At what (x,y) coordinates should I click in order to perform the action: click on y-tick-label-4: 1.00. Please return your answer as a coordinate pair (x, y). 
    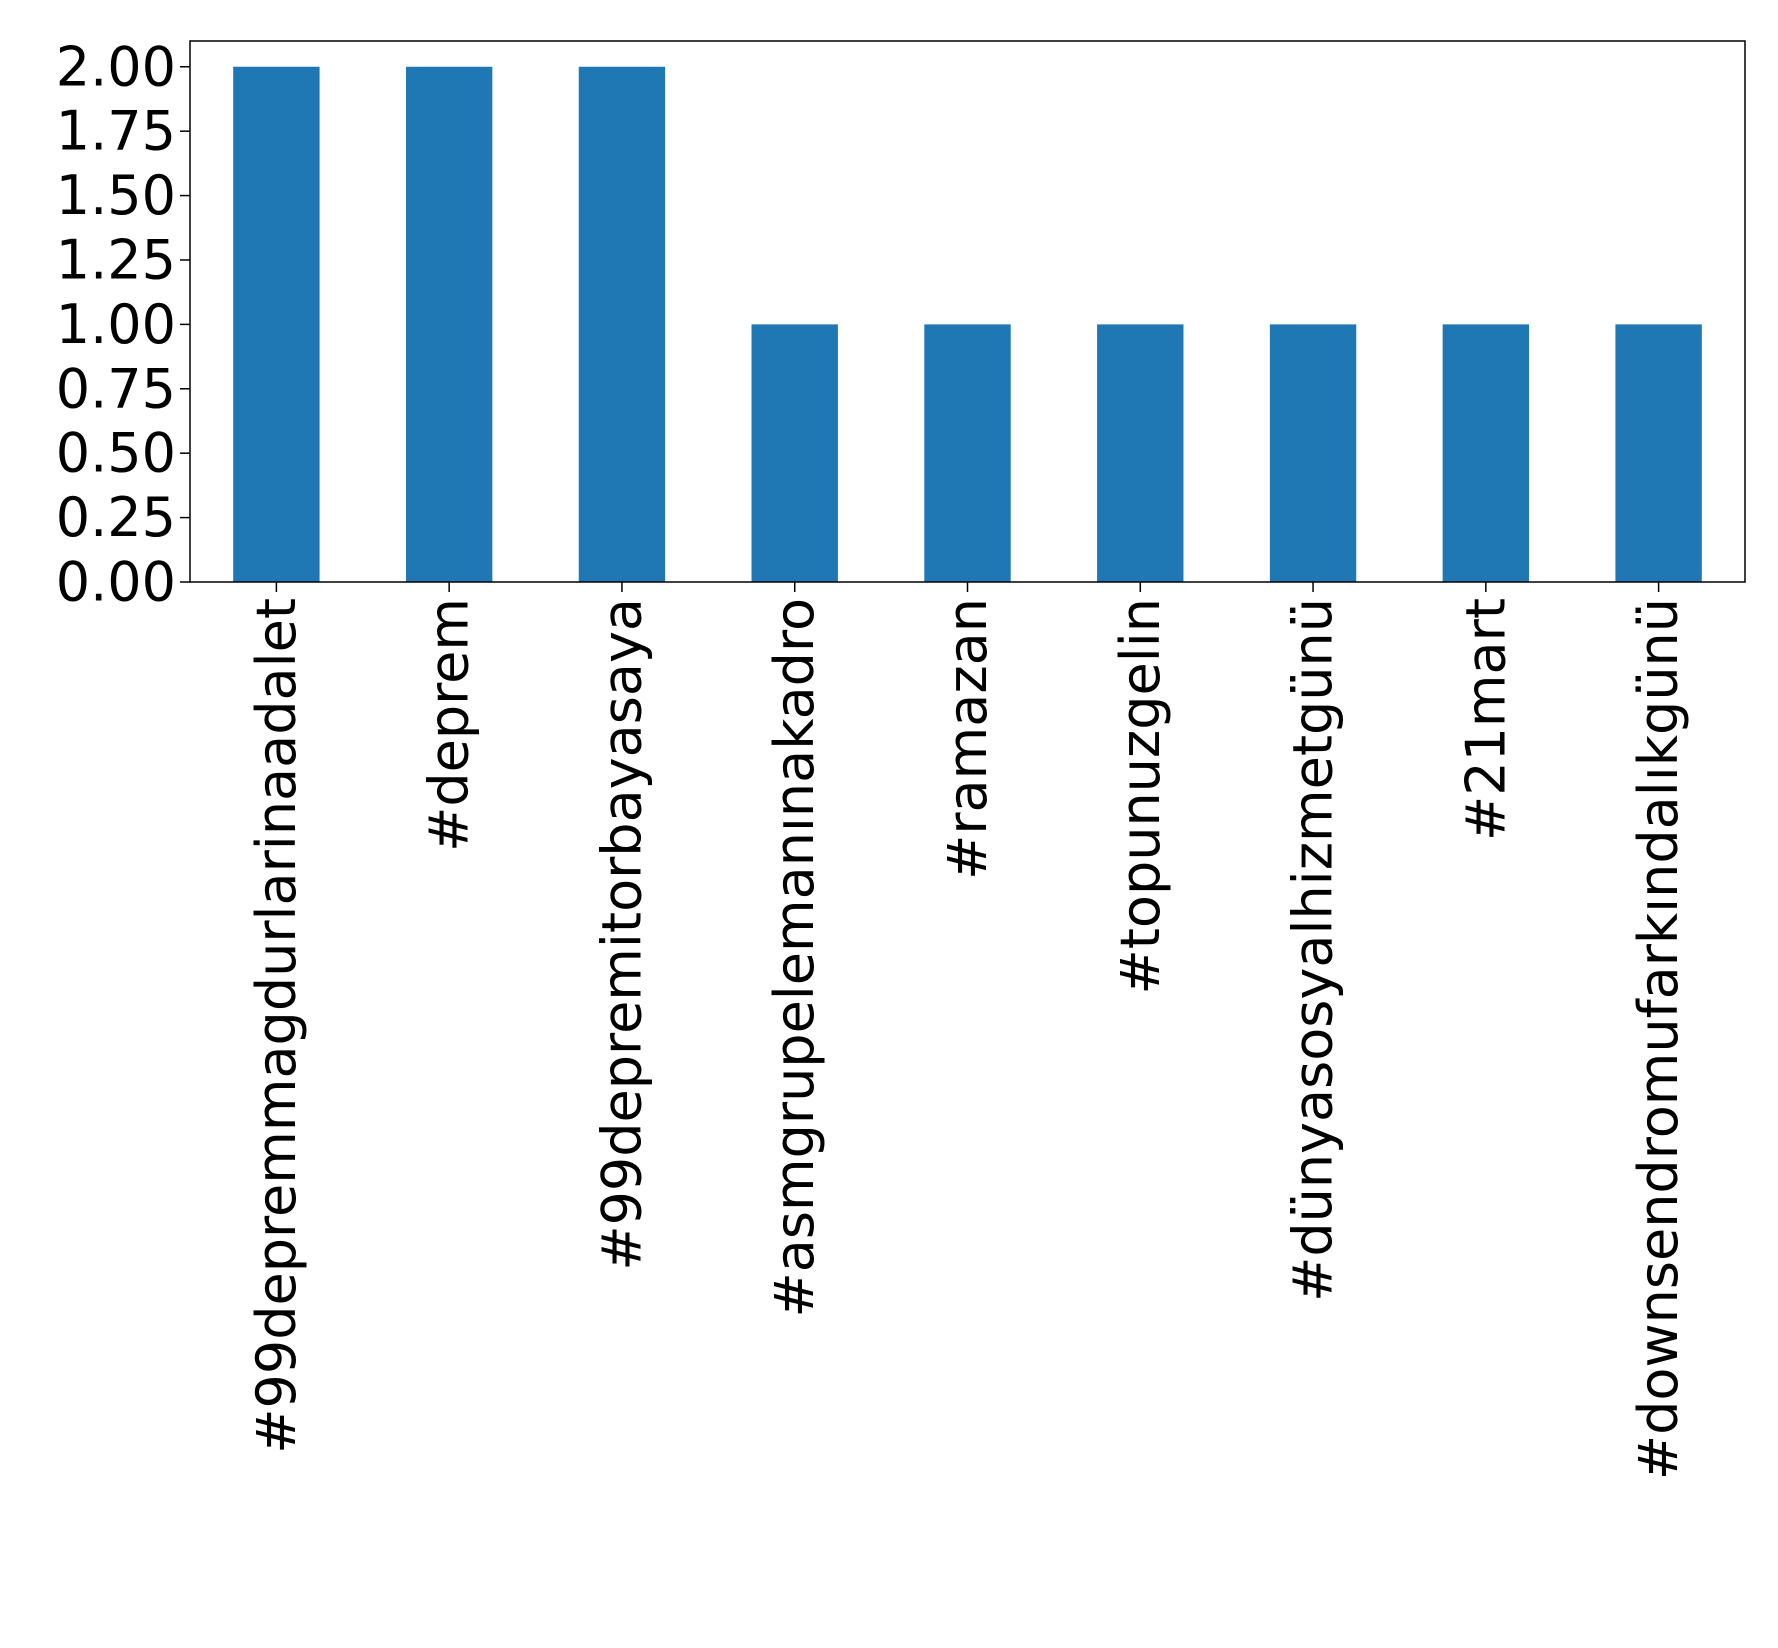
    Looking at the image, I should click on (116, 324).